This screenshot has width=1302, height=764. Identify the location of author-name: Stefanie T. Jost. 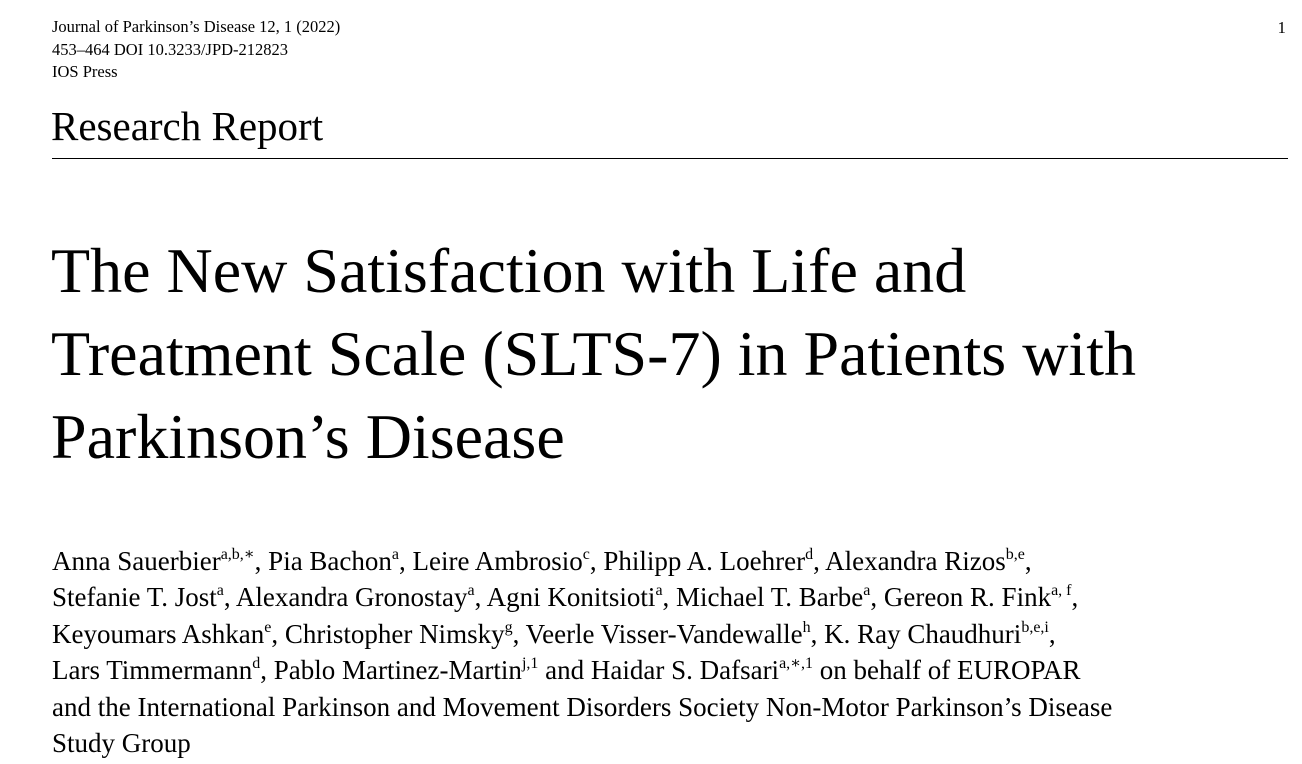
(134, 597).